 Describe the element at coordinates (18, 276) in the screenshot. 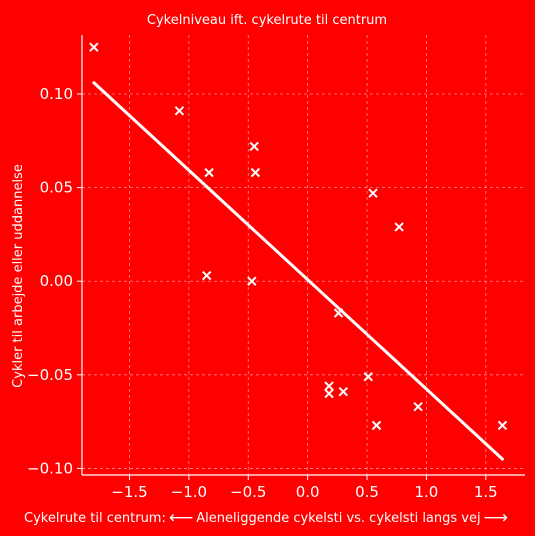

I see `y-axis-label: Cykler til arbejde eller uddannelse` at that location.